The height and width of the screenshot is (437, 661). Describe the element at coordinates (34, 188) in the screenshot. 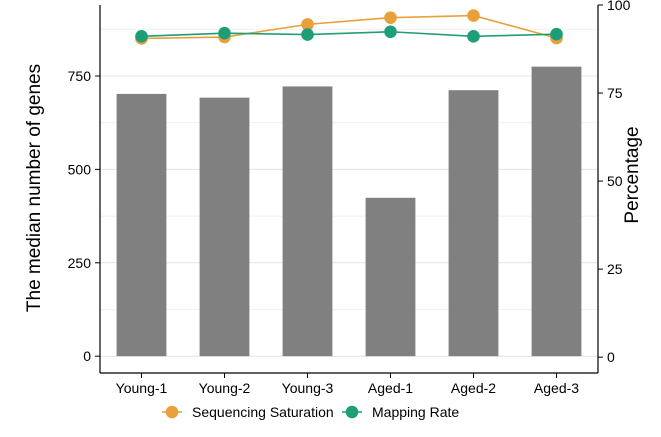

I see `y-axis-title: The median number of genes` at that location.